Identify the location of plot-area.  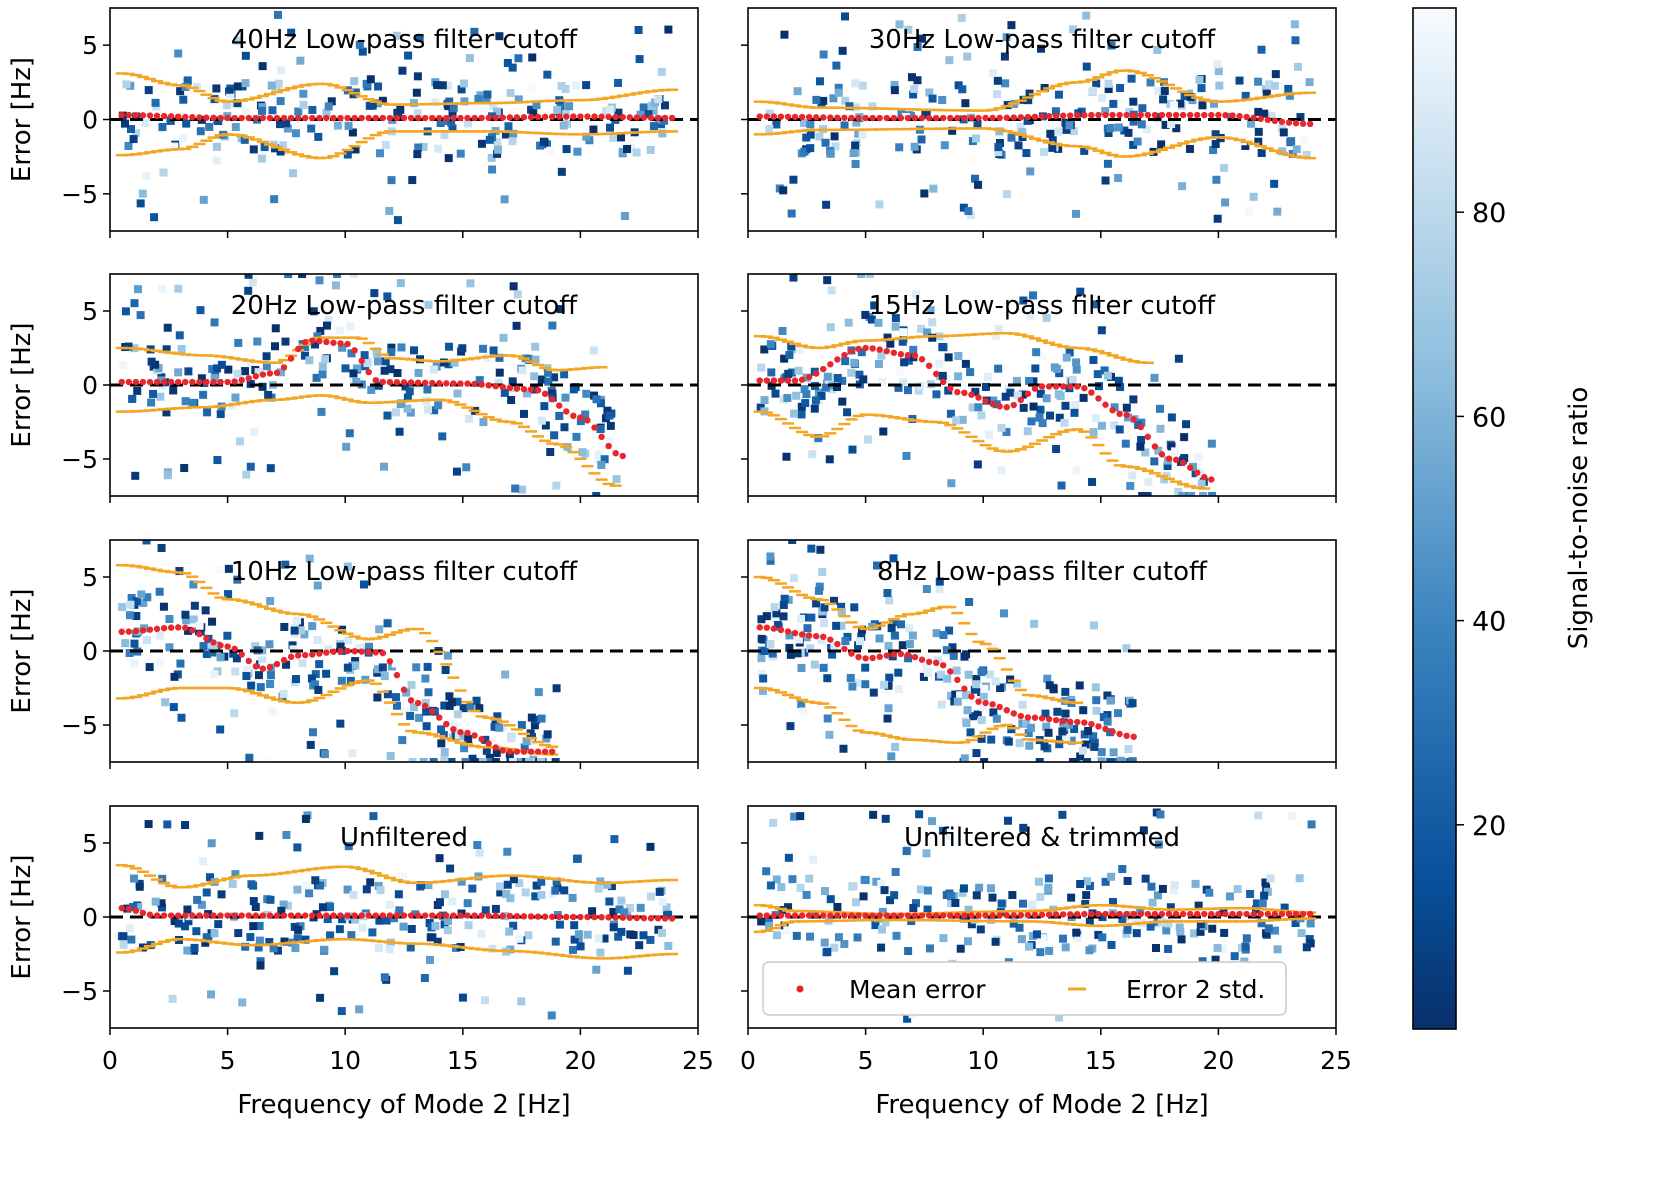
(1042, 651).